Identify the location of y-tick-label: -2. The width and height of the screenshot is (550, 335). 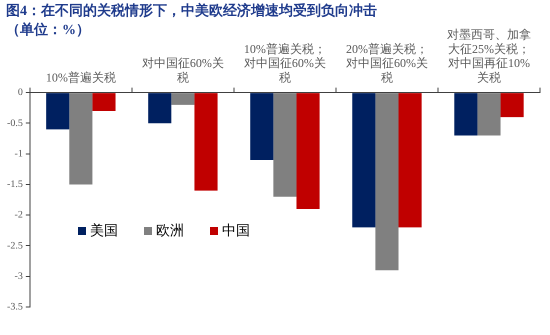
(18, 215).